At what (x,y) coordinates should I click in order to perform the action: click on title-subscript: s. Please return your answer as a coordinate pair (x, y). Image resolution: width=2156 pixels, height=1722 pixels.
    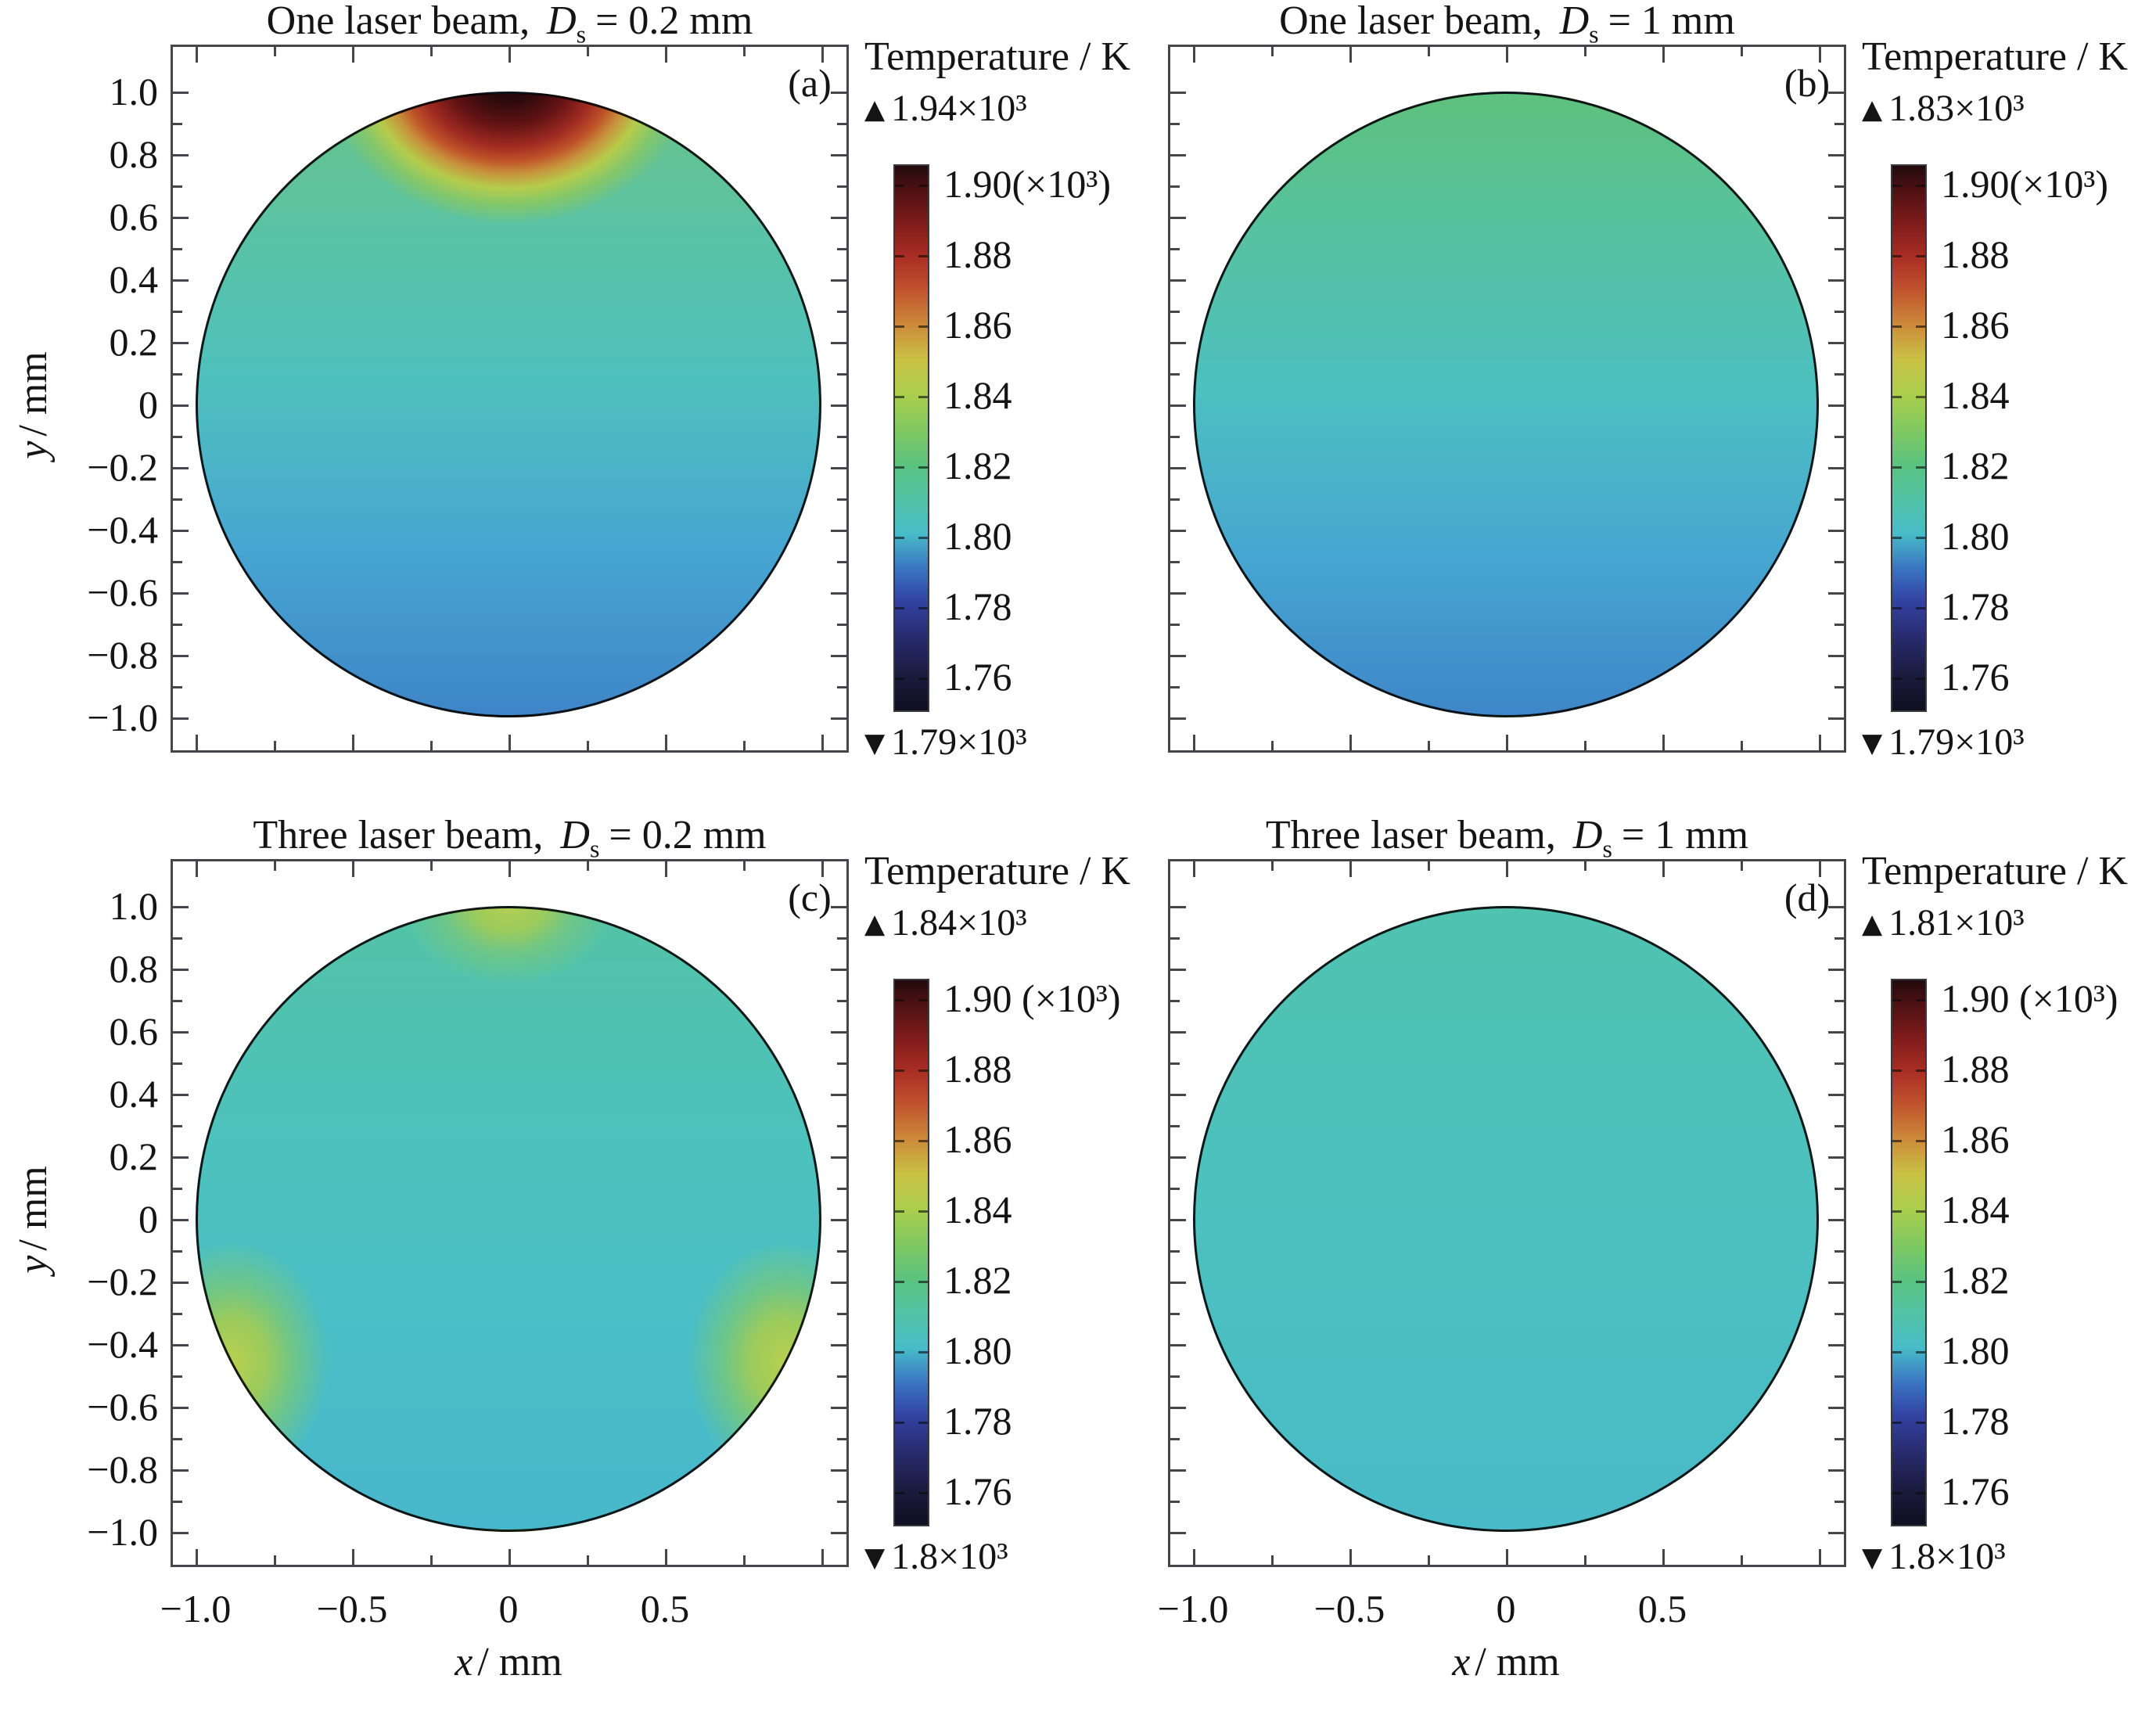
    Looking at the image, I should click on (1607, 848).